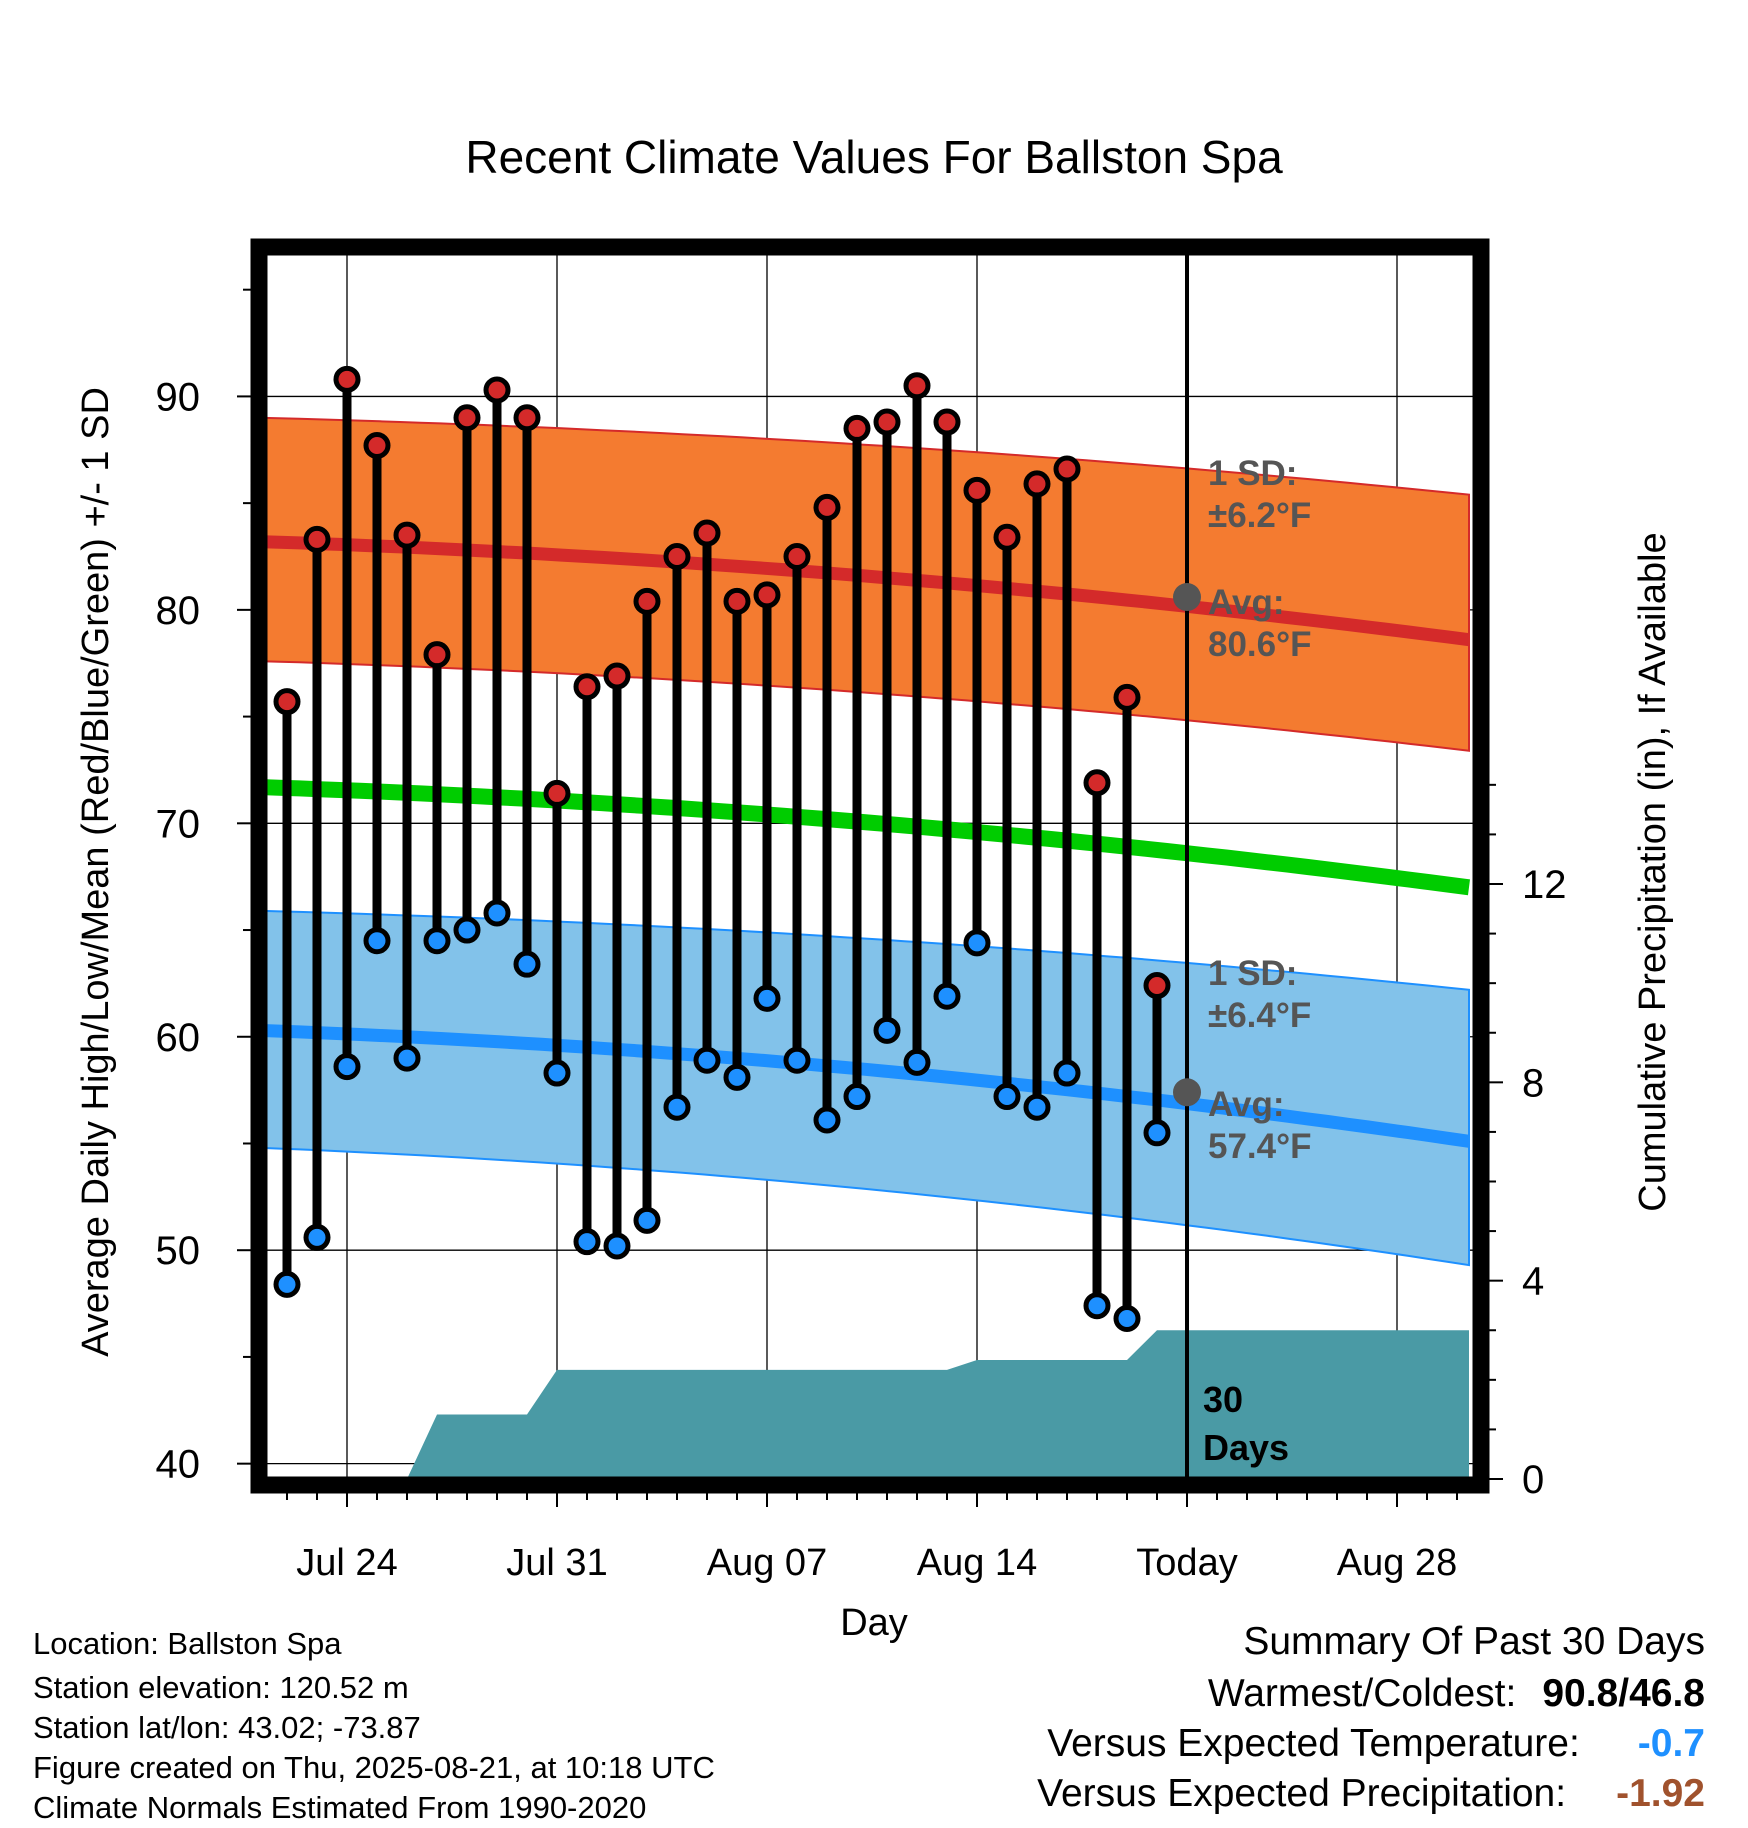 The image size is (1748, 1828). Describe the element at coordinates (1252, 973) in the screenshot. I see `low-sd-label: 1 SD:` at that location.